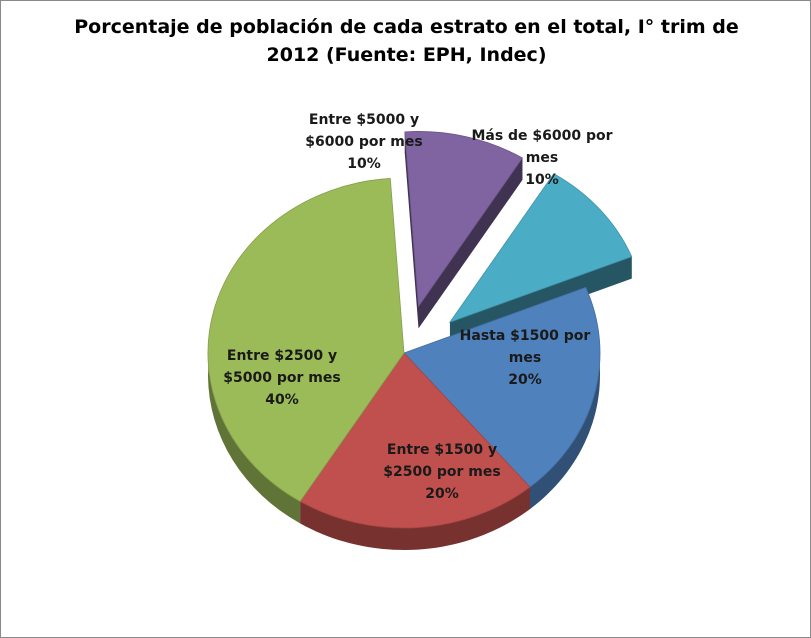 Image resolution: width=811 pixels, height=638 pixels. Describe the element at coordinates (441, 472) in the screenshot. I see `slice-label: Entre $1500 y $2500 por mes 20%` at that location.